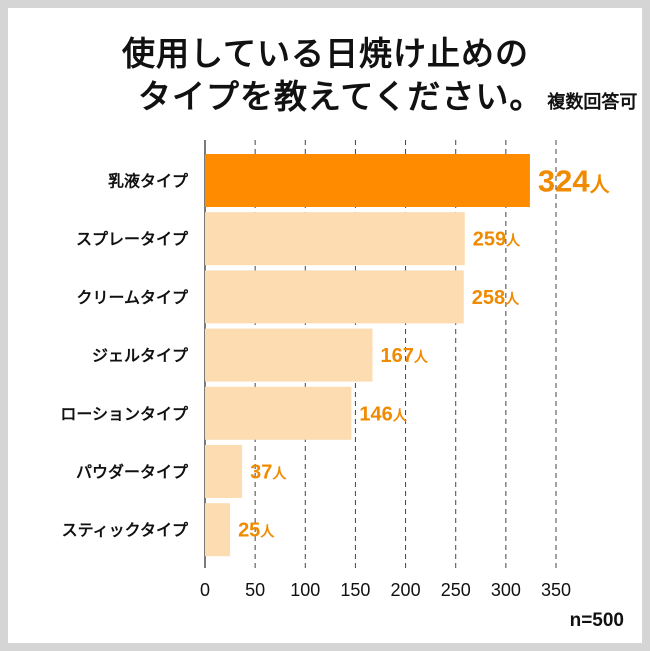 This screenshot has width=650, height=651. What do you see at coordinates (132, 239) in the screenshot?
I see `category-label: スプレータイプ` at bounding box center [132, 239].